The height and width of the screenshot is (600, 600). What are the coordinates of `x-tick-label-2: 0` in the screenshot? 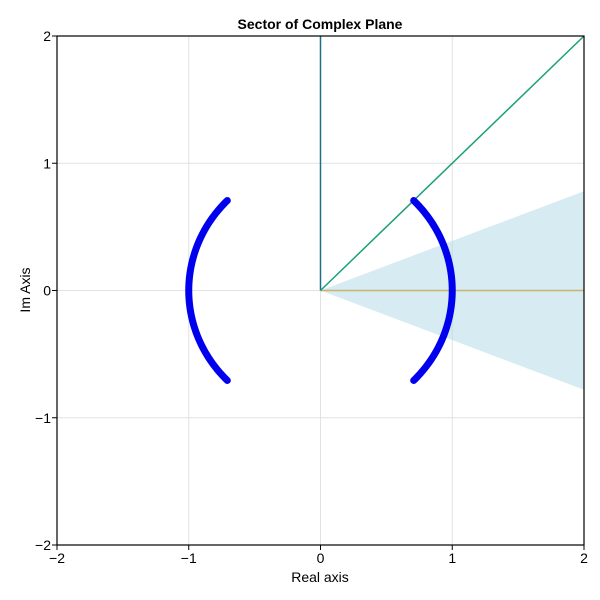 It's located at (321, 558).